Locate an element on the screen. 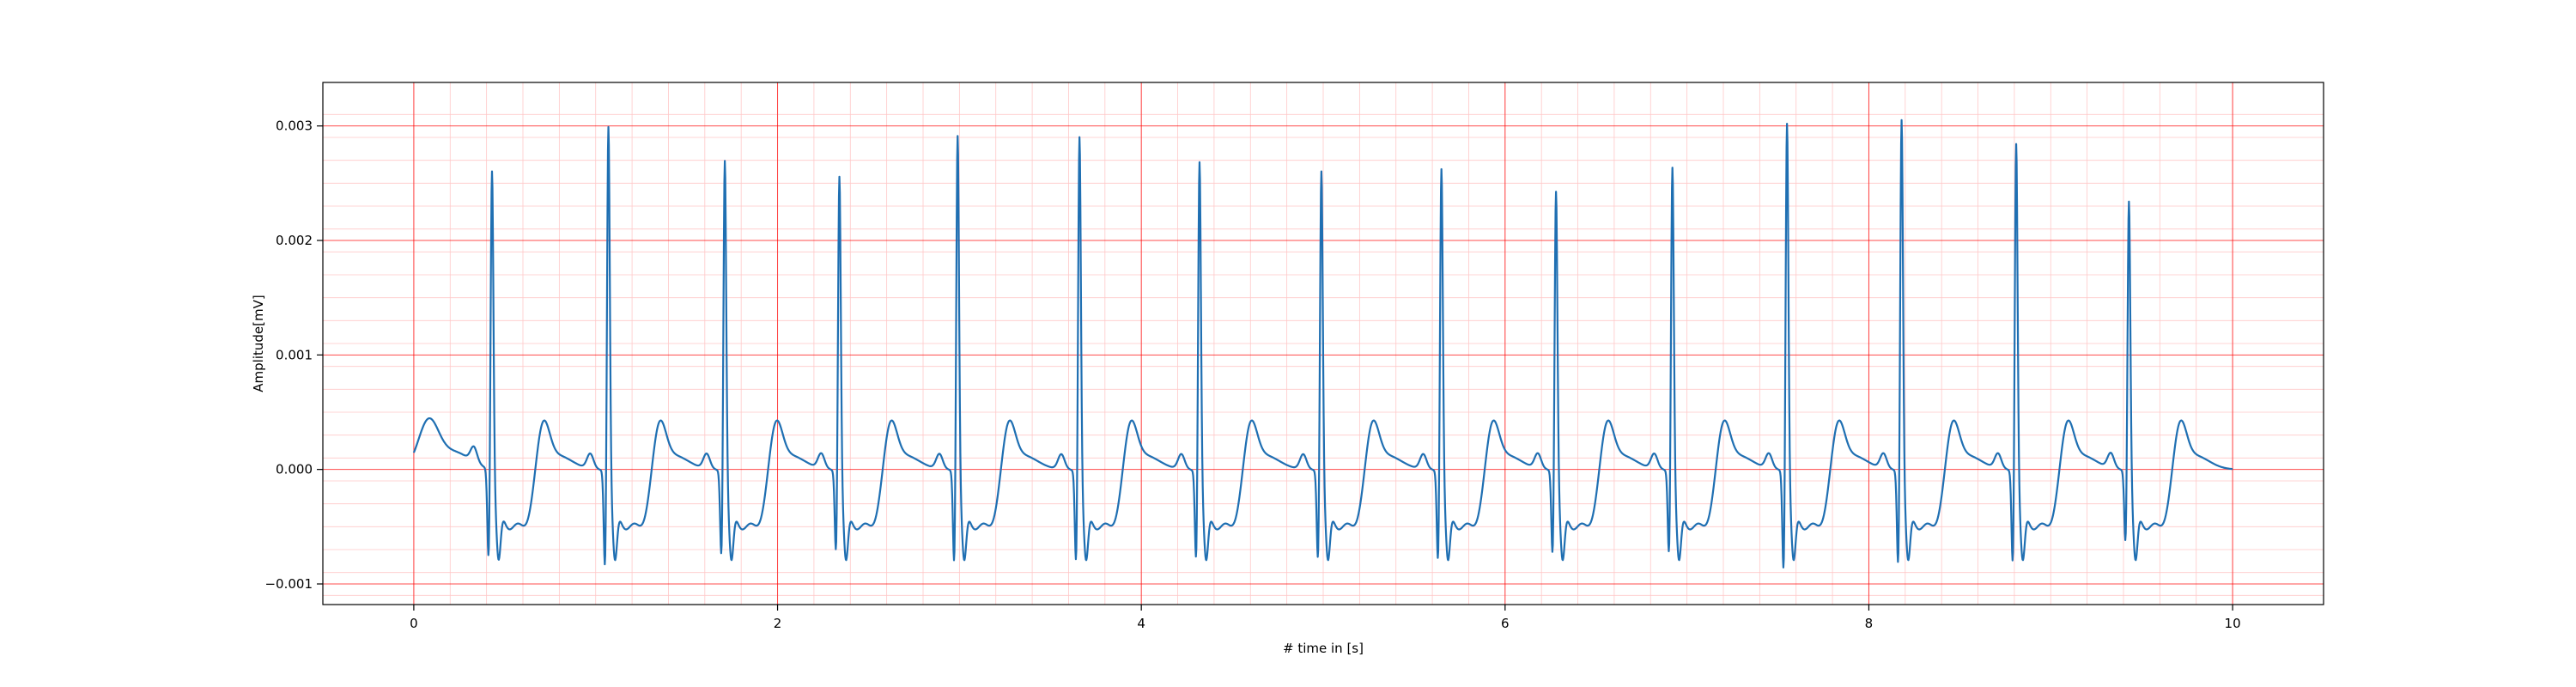  y-tick-label: −0.001 is located at coordinates (289, 584).